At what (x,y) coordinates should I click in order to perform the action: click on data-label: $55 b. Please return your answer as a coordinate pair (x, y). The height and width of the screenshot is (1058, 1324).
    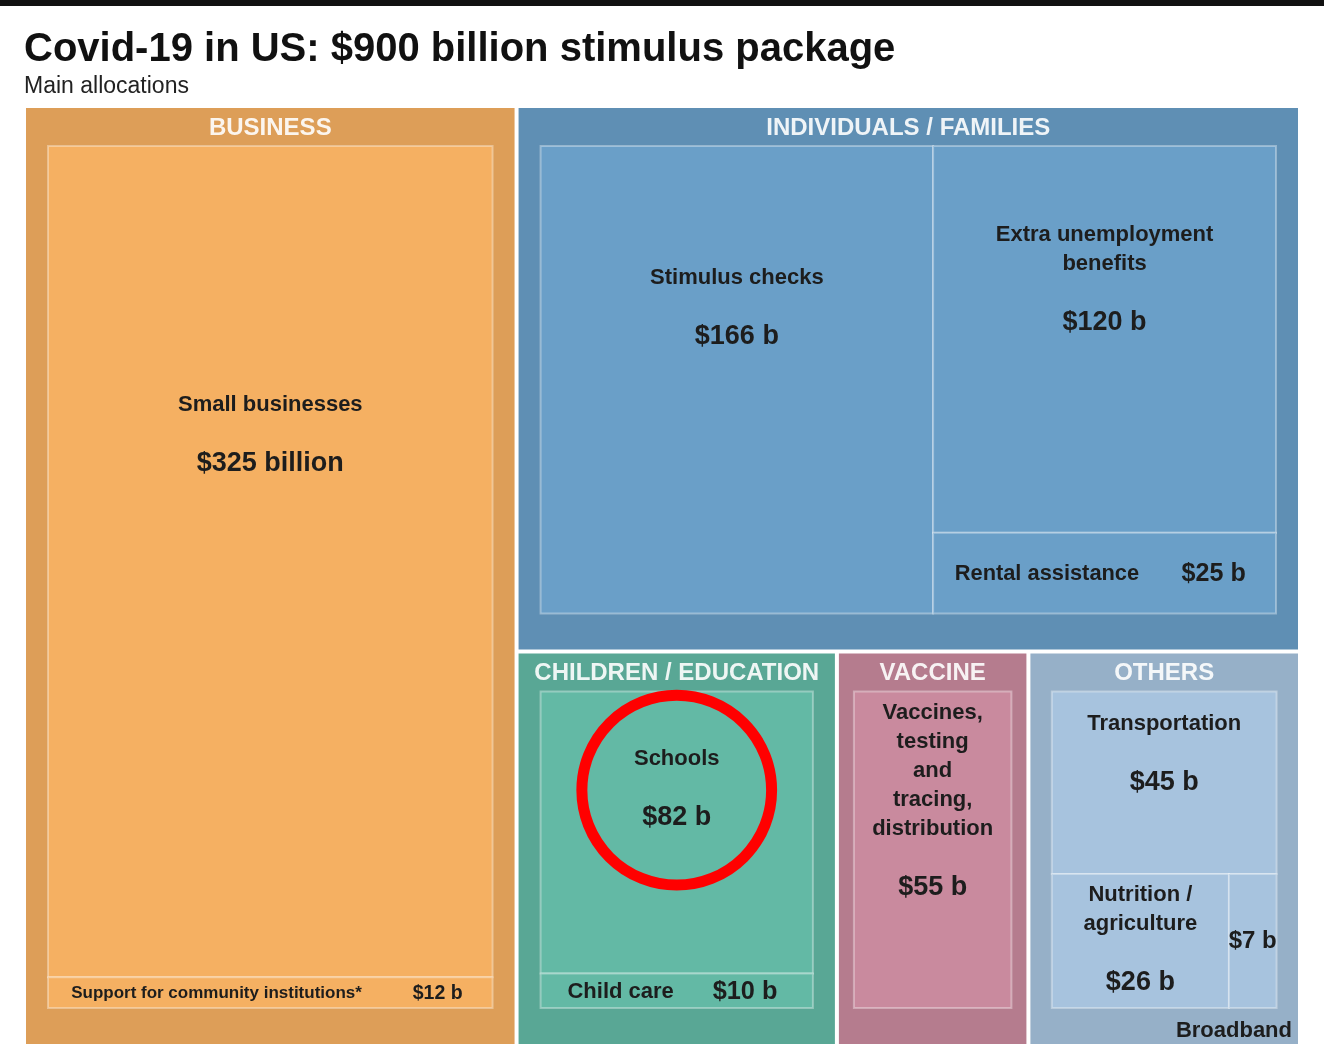
    Looking at the image, I should click on (933, 885).